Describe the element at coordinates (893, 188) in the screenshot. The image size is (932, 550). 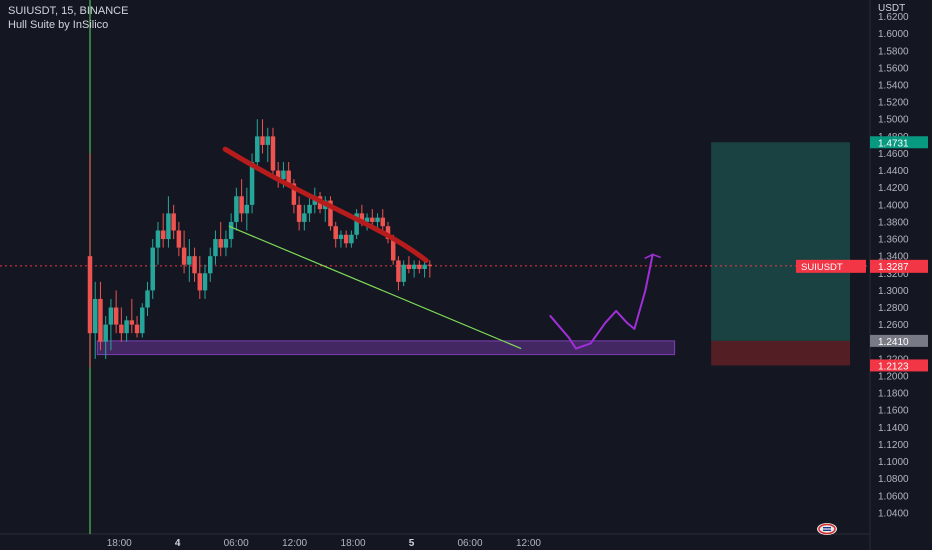
I see `y-tick-label: 1.4200` at that location.